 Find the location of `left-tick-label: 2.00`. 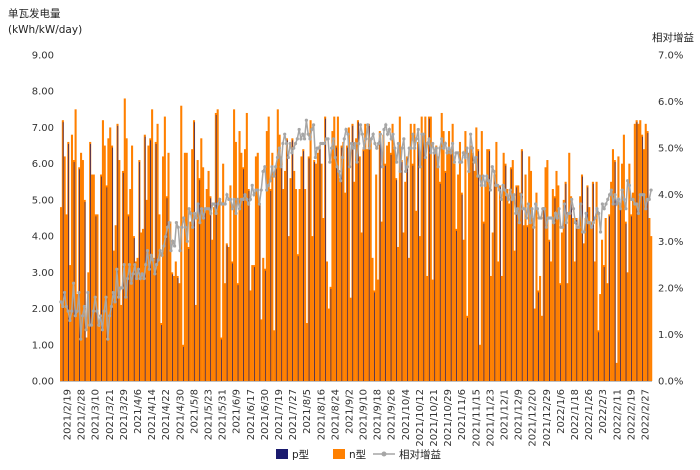

left-tick-label: 2.00 is located at coordinates (43, 309).